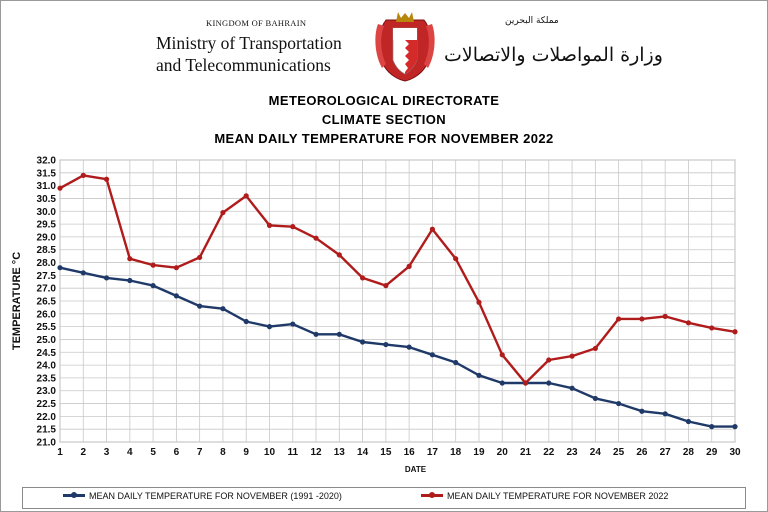 The image size is (768, 512). What do you see at coordinates (47, 199) in the screenshot?
I see `y-tick-label: 30.5` at bounding box center [47, 199].